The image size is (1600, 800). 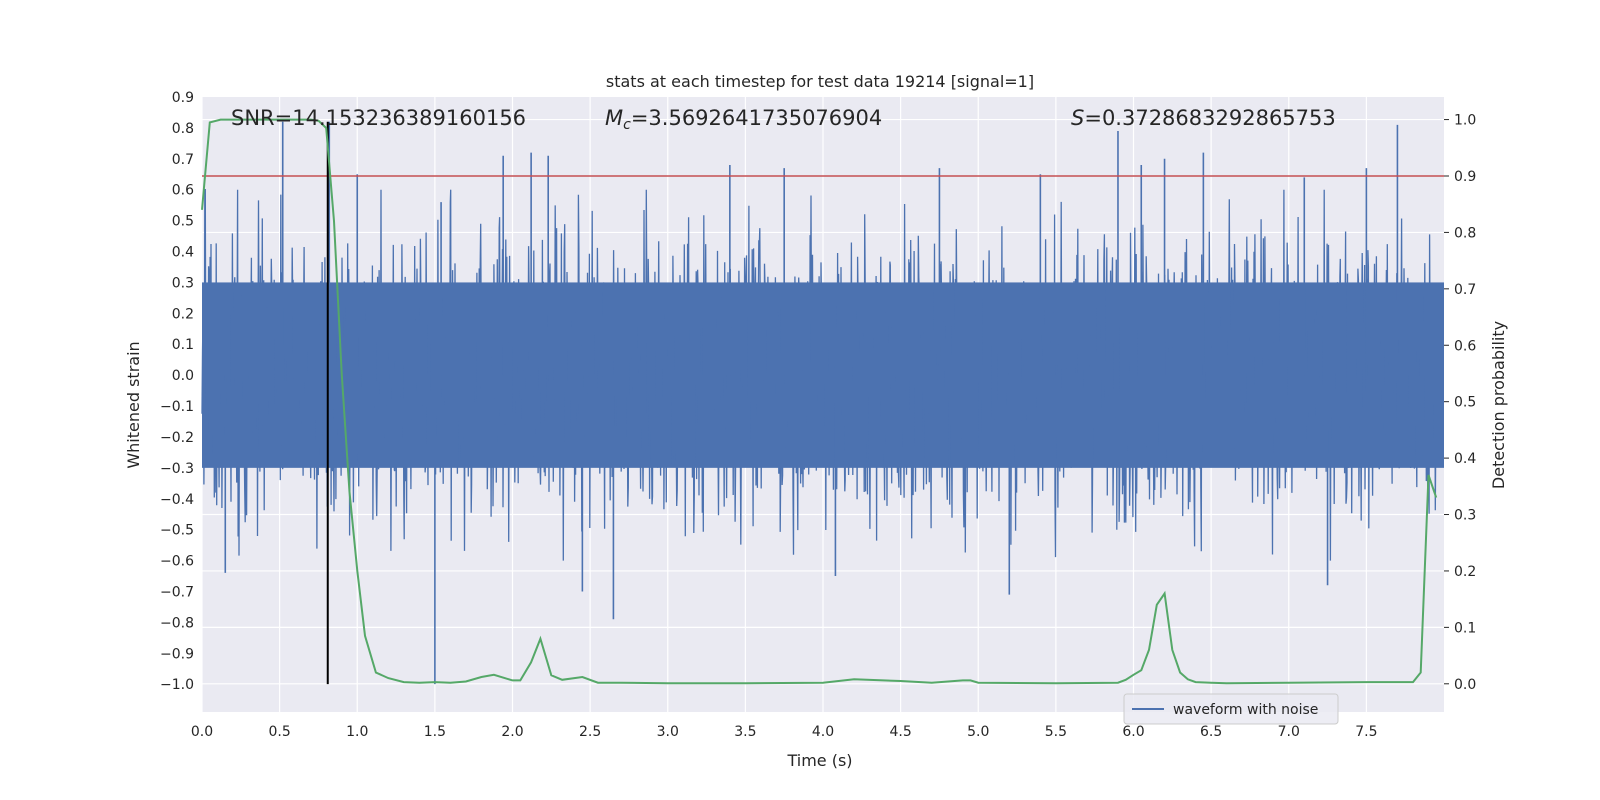 I want to click on legend-entry-waveform: waveform with noise, so click(x=1245, y=710).